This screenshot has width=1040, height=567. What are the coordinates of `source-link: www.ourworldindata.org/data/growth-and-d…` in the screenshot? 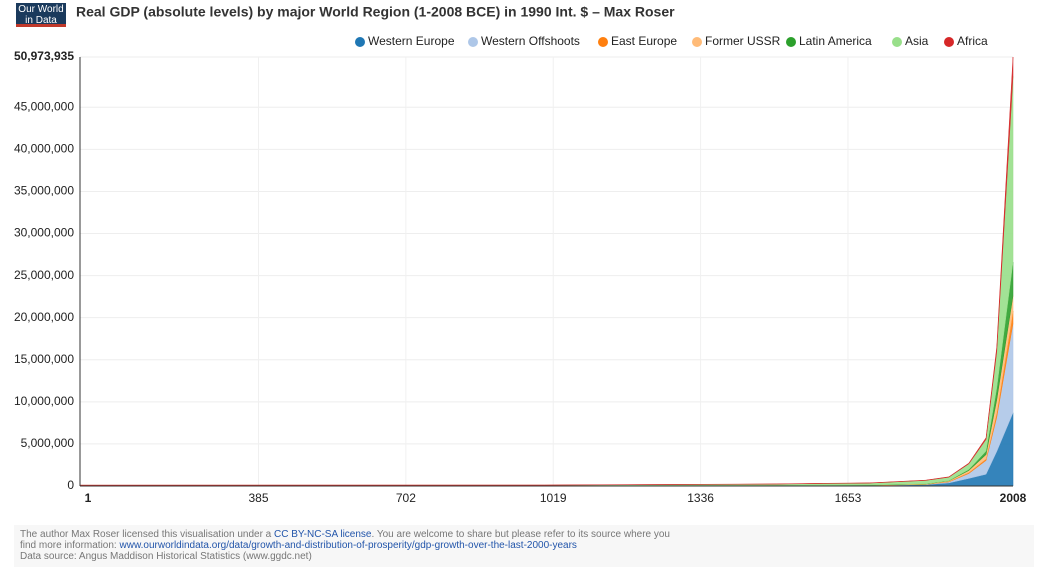 It's located at (348, 545).